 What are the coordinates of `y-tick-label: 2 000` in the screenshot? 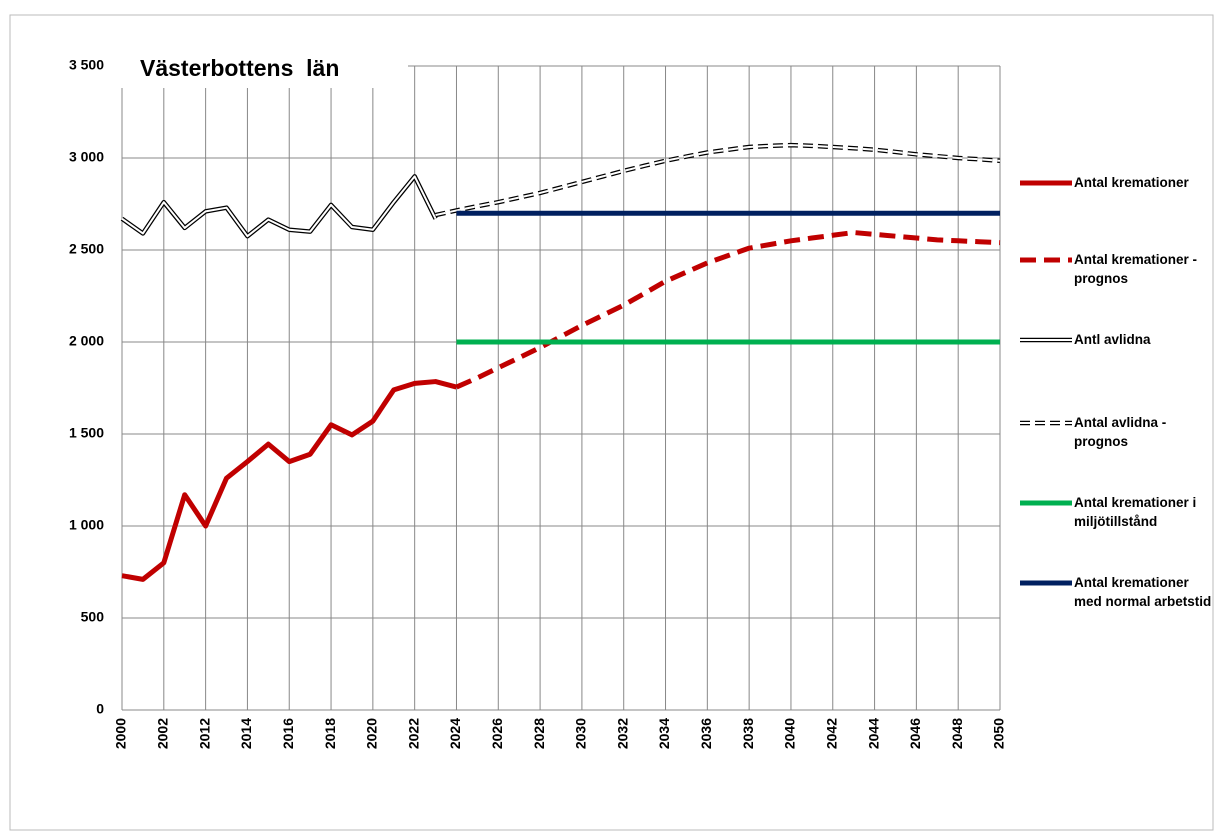 It's located at (86, 341).